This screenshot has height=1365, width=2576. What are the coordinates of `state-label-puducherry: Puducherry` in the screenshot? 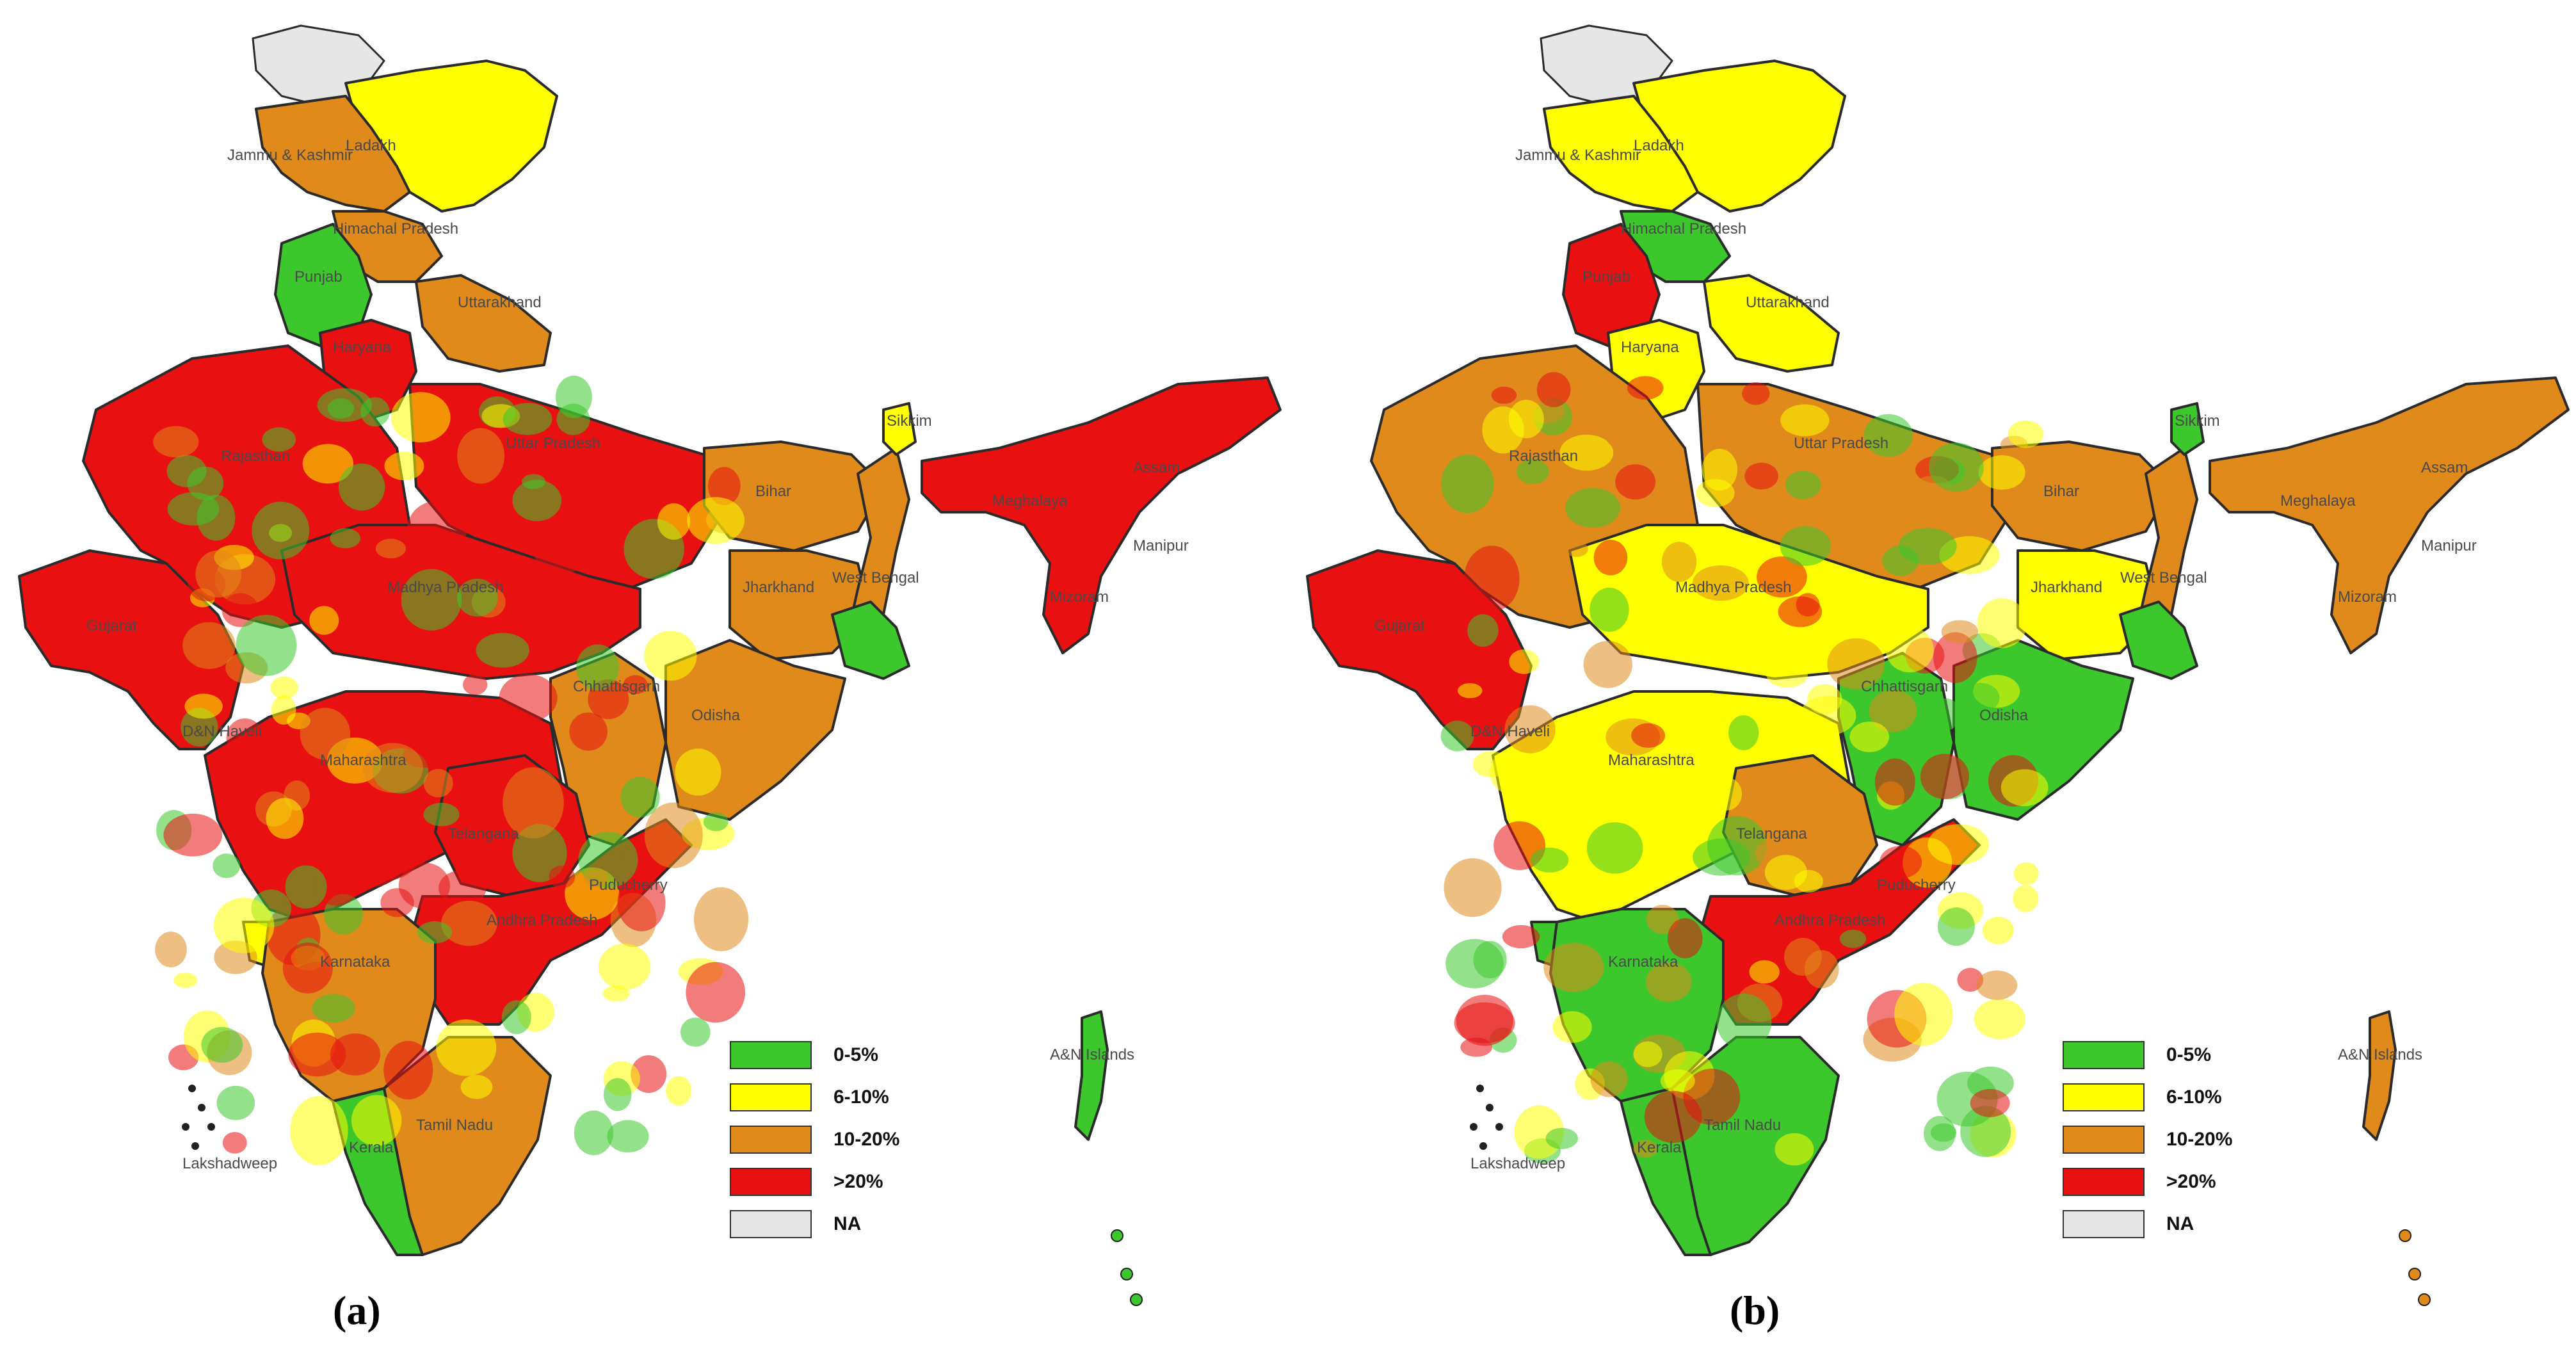 It's located at (628, 885).